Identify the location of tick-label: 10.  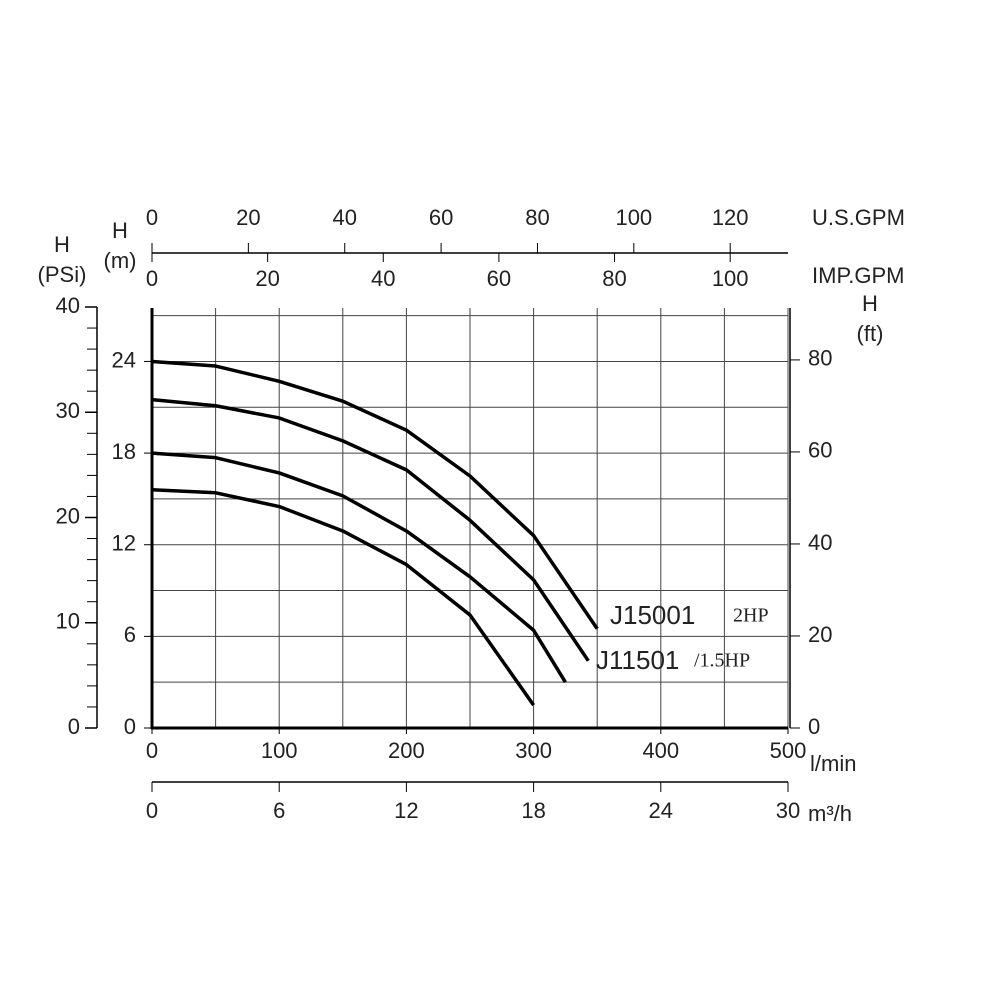
(68, 621).